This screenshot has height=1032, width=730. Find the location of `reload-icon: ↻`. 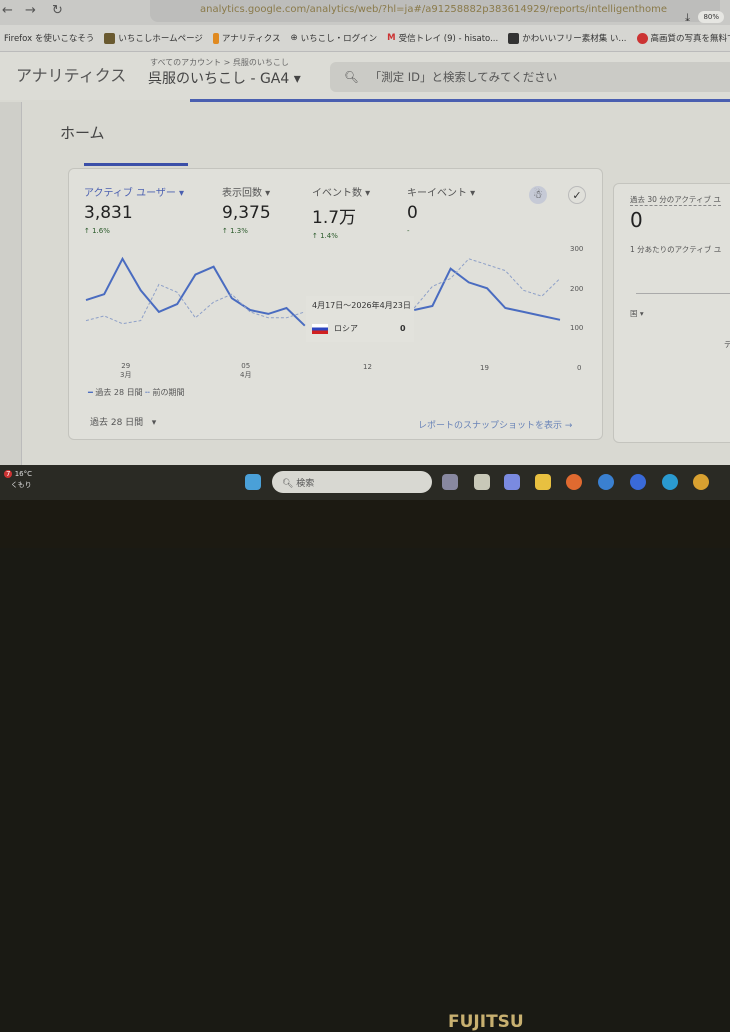

reload-icon: ↻ is located at coordinates (57, 10).